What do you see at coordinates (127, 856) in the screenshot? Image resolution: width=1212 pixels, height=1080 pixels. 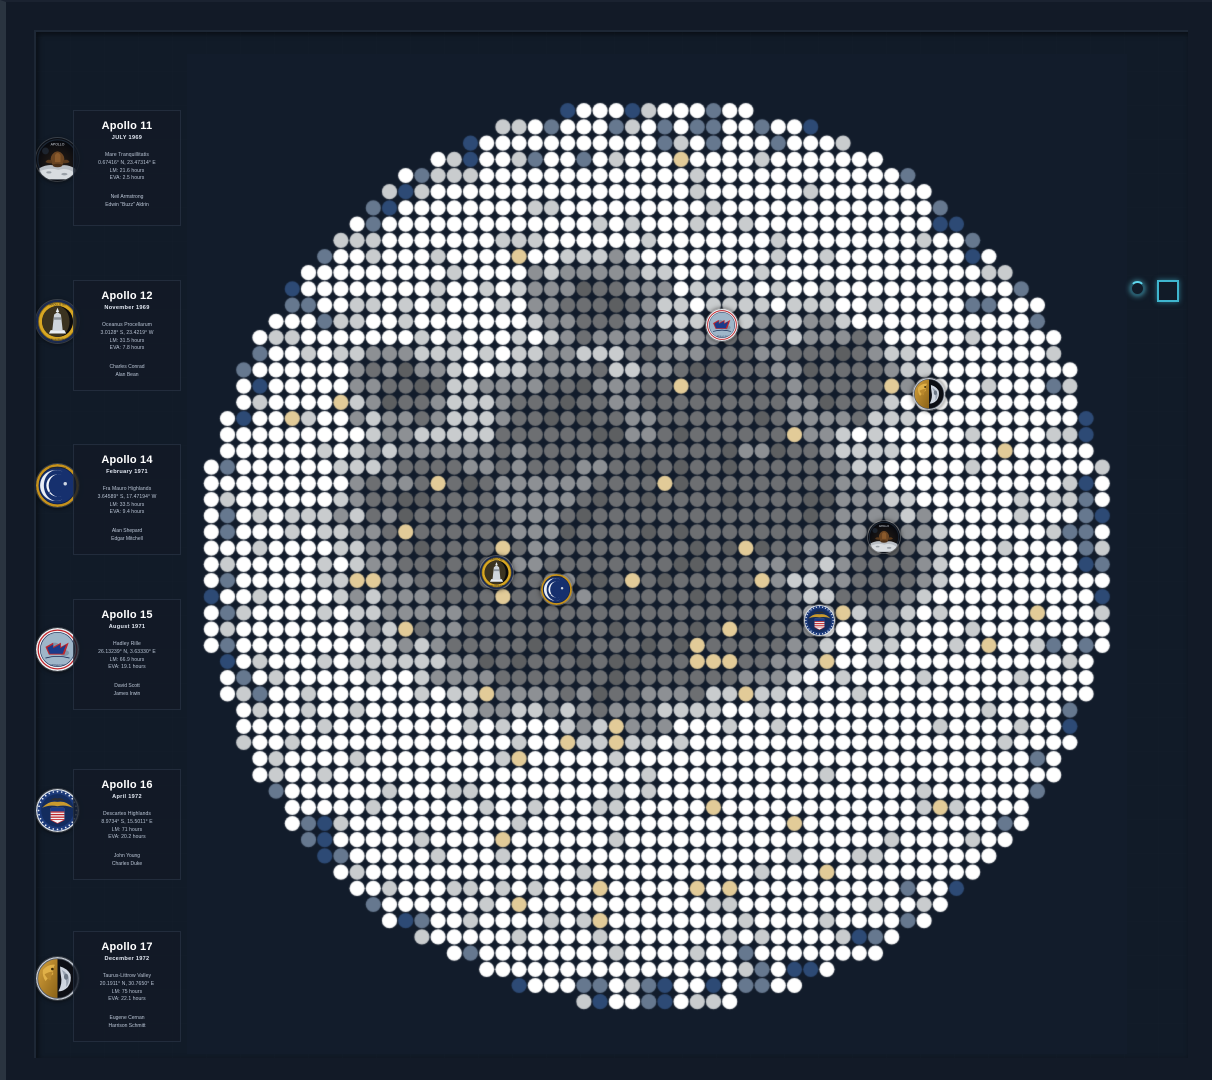 I see `crew-member: John Young` at bounding box center [127, 856].